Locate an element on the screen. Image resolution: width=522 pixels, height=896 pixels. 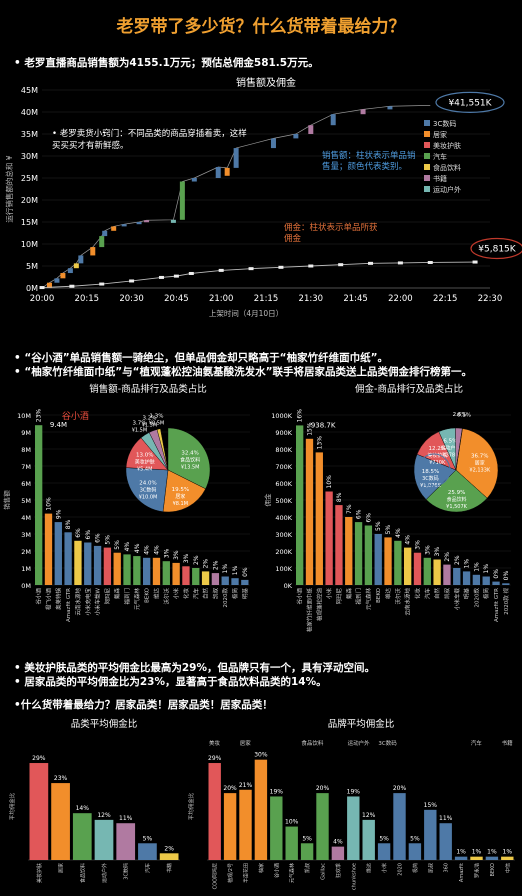
x-tick-label: 维达 is located at coordinates (369, 868).